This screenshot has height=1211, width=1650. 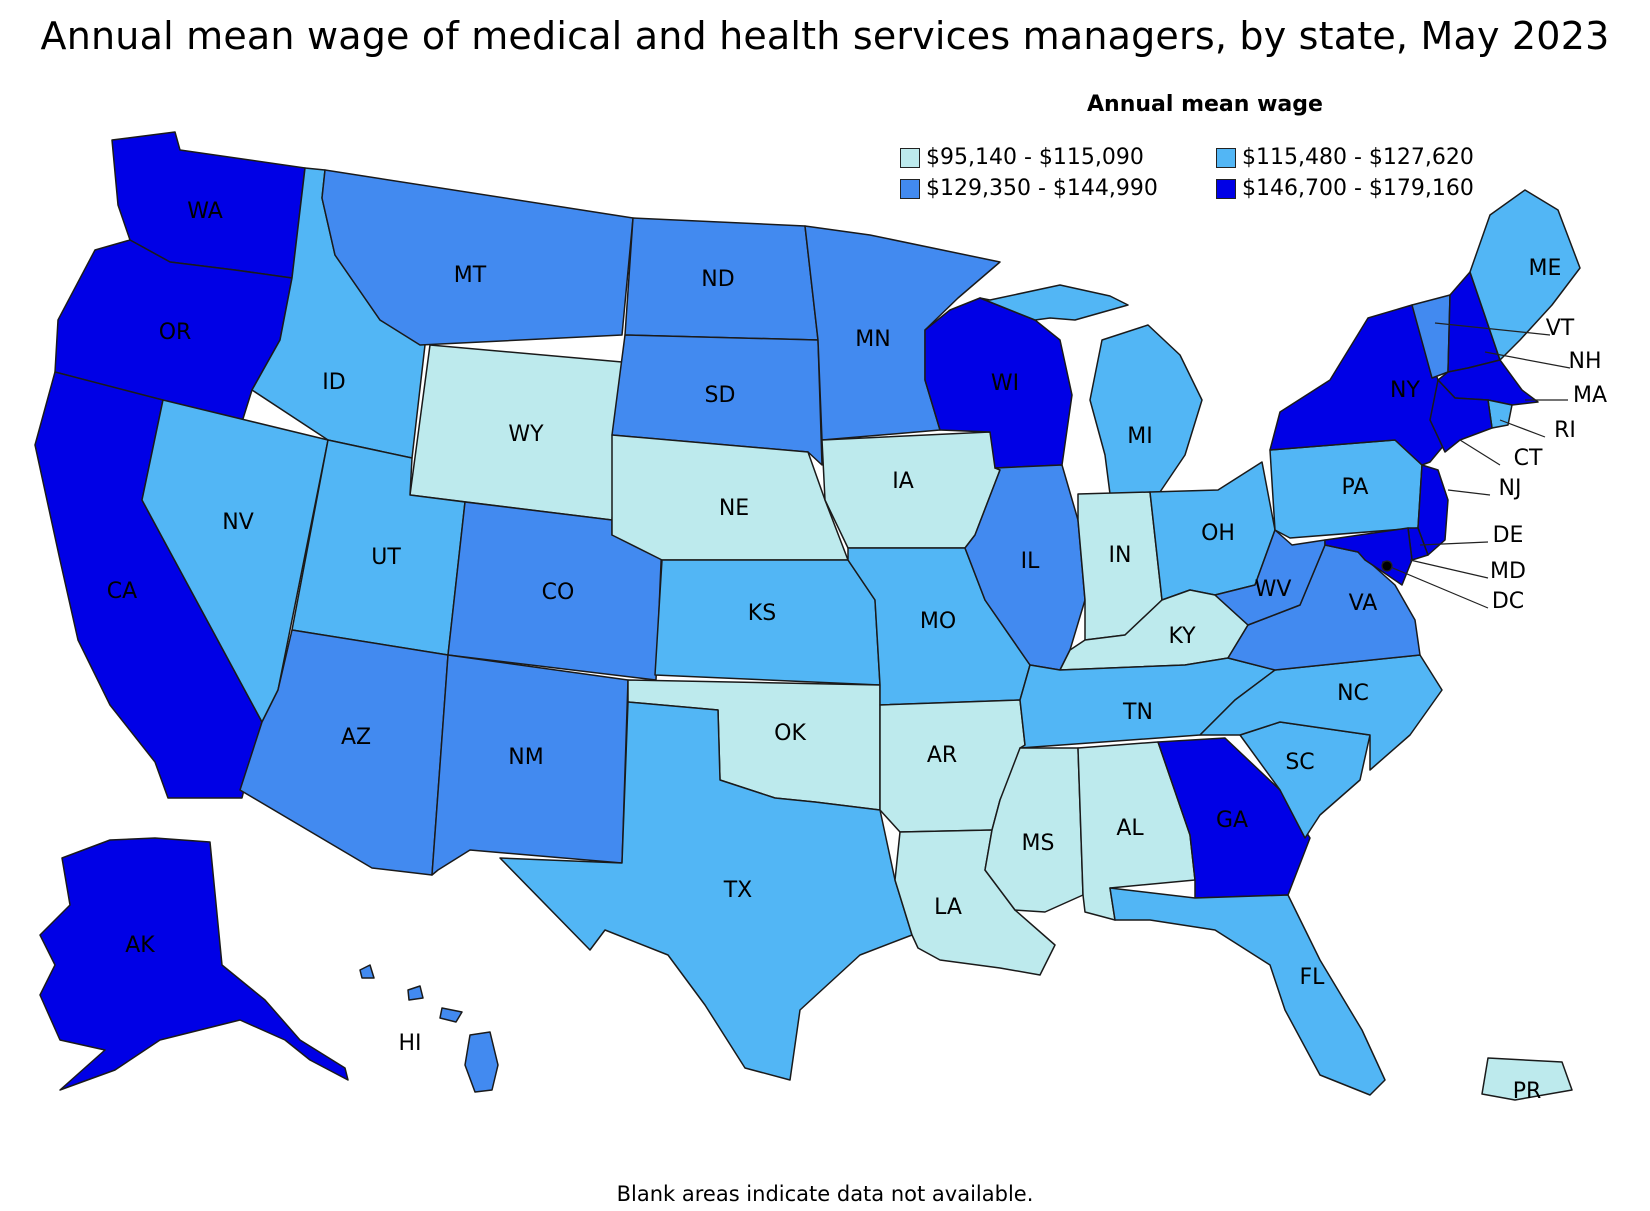 What do you see at coordinates (1358, 157) in the screenshot?
I see `legend-label: $115,480 - $127,620` at bounding box center [1358, 157].